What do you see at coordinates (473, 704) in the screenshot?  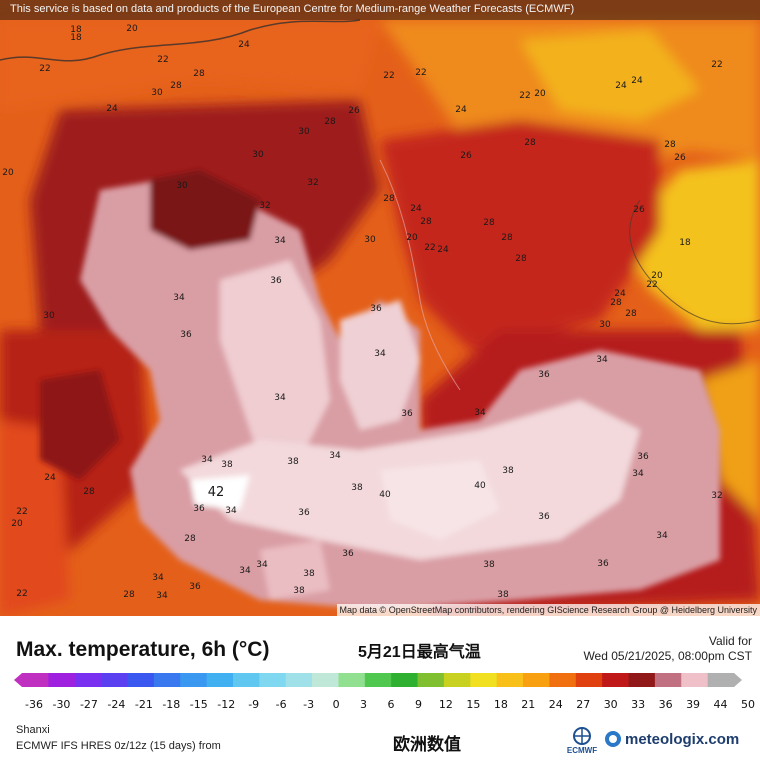 I see `scale-tick-label: 15` at bounding box center [473, 704].